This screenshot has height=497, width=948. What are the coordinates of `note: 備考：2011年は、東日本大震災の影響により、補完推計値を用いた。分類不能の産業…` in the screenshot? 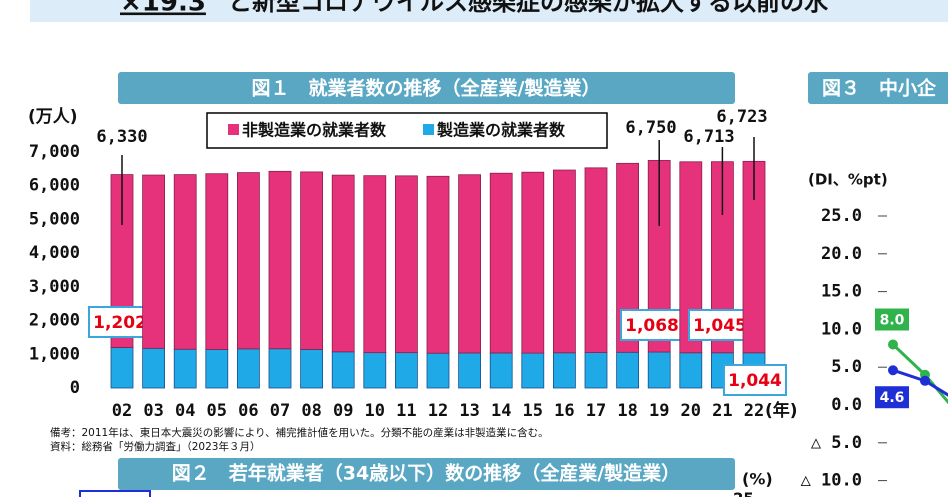 It's located at (299, 432).